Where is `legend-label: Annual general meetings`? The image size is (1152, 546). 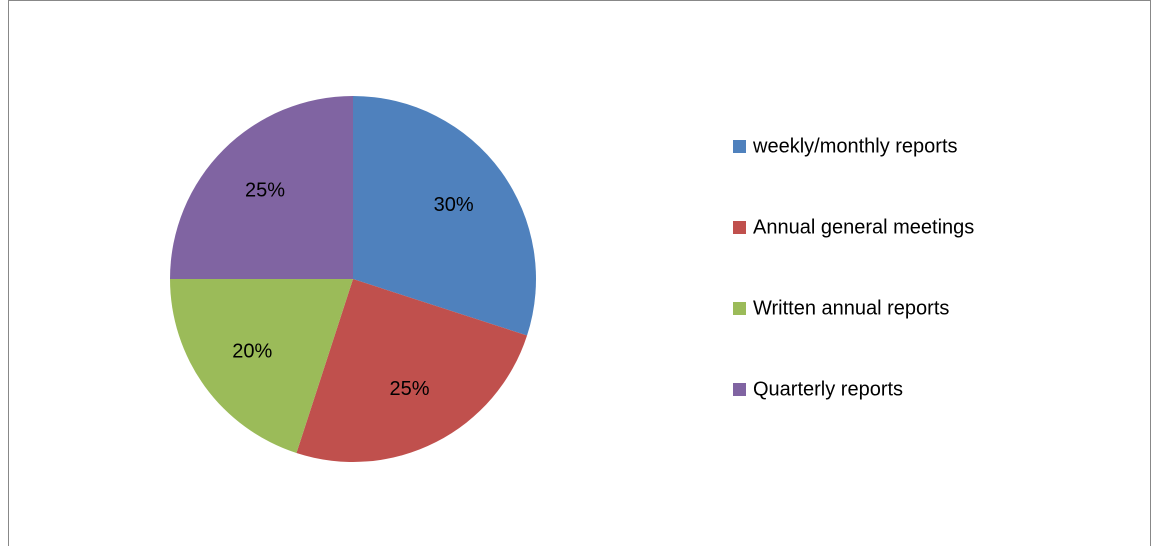 legend-label: Annual general meetings is located at coordinates (863, 227).